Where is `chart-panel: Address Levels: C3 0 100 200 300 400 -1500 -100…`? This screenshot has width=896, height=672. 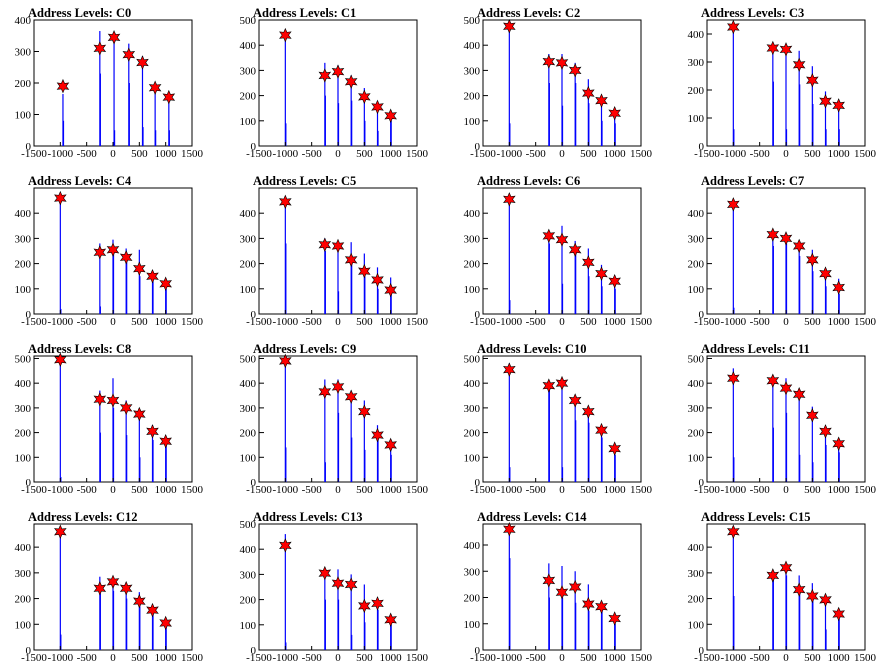
chart-panel: Address Levels: C3 0 100 200 300 400 -1500 -100… is located at coordinates (782, 83).